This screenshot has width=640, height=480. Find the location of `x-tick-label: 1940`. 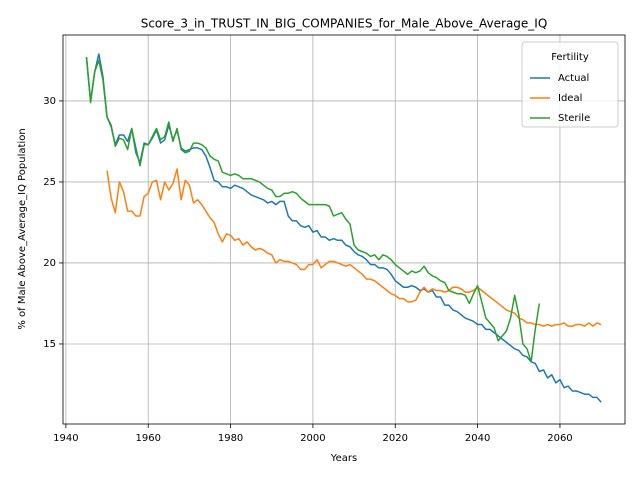

x-tick-label: 1940 is located at coordinates (65, 438).